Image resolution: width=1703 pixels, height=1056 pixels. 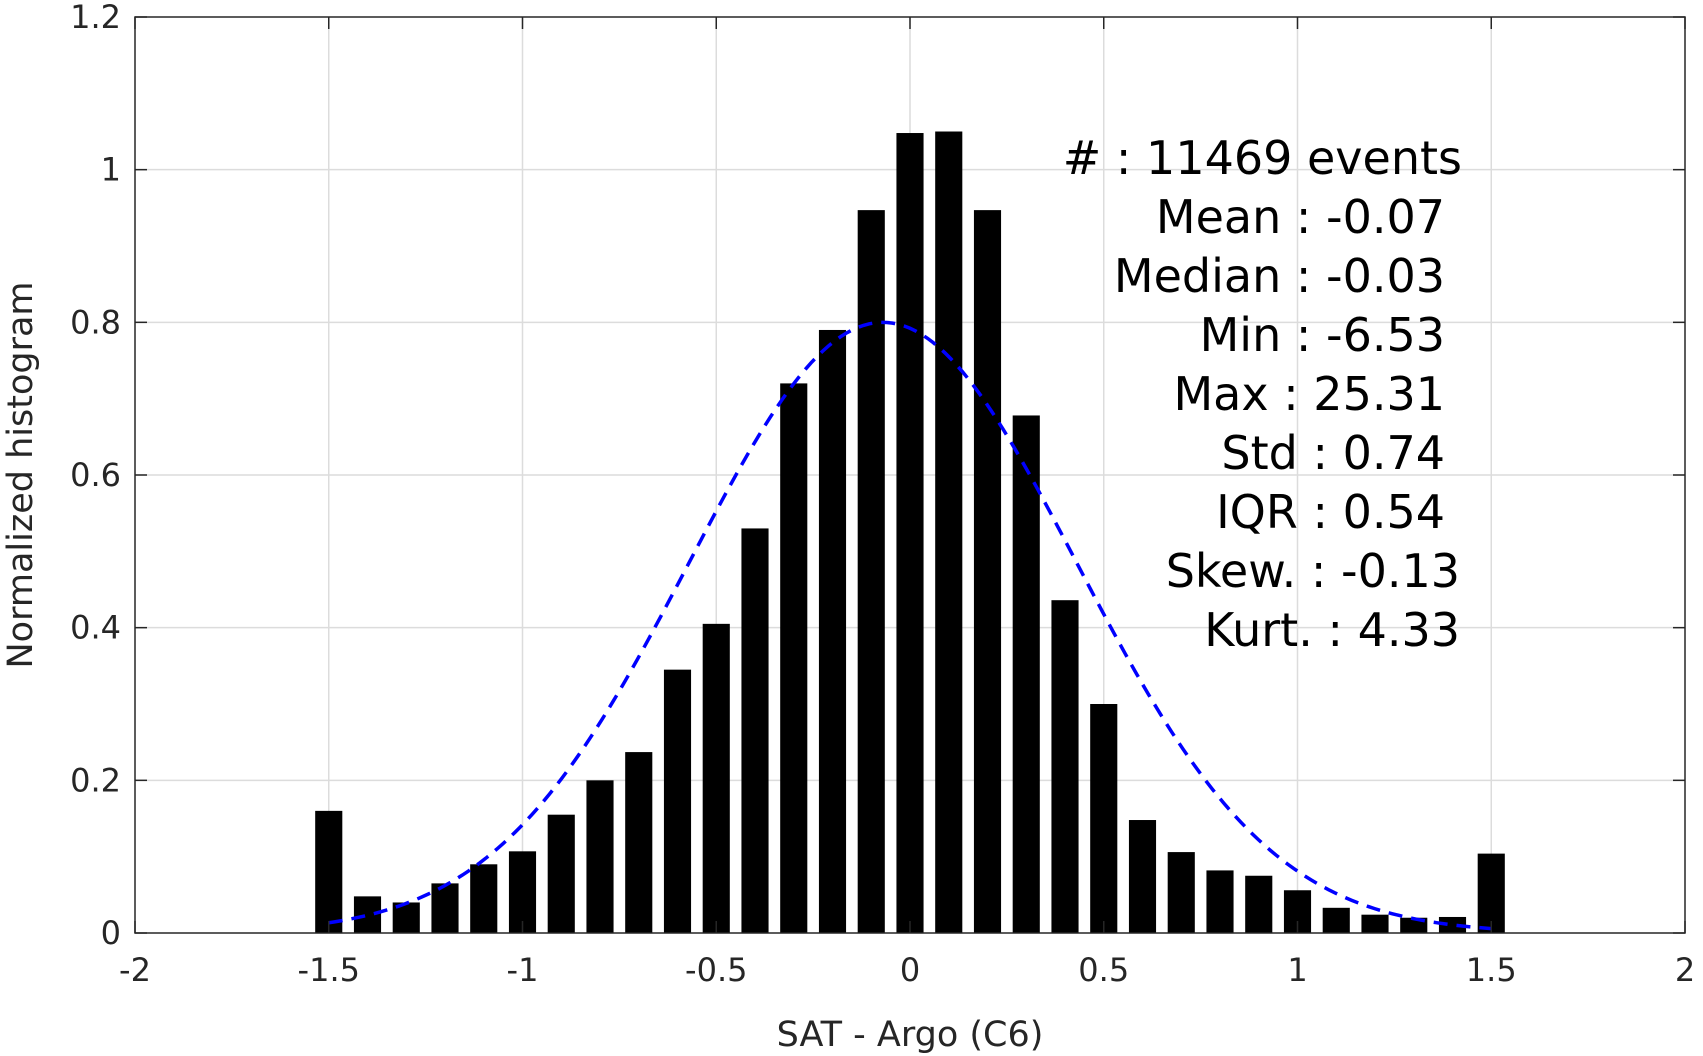 I want to click on x-axis-label: SAT - Argo (C6), so click(x=910, y=1035).